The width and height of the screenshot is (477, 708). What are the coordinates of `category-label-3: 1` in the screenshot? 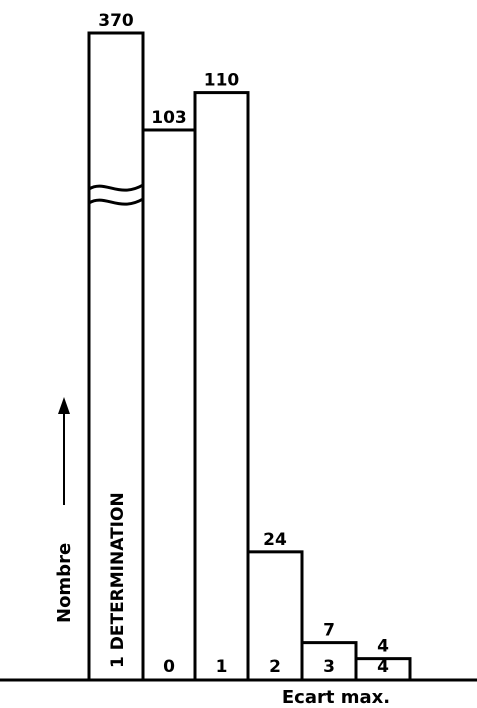 It's located at (222, 667).